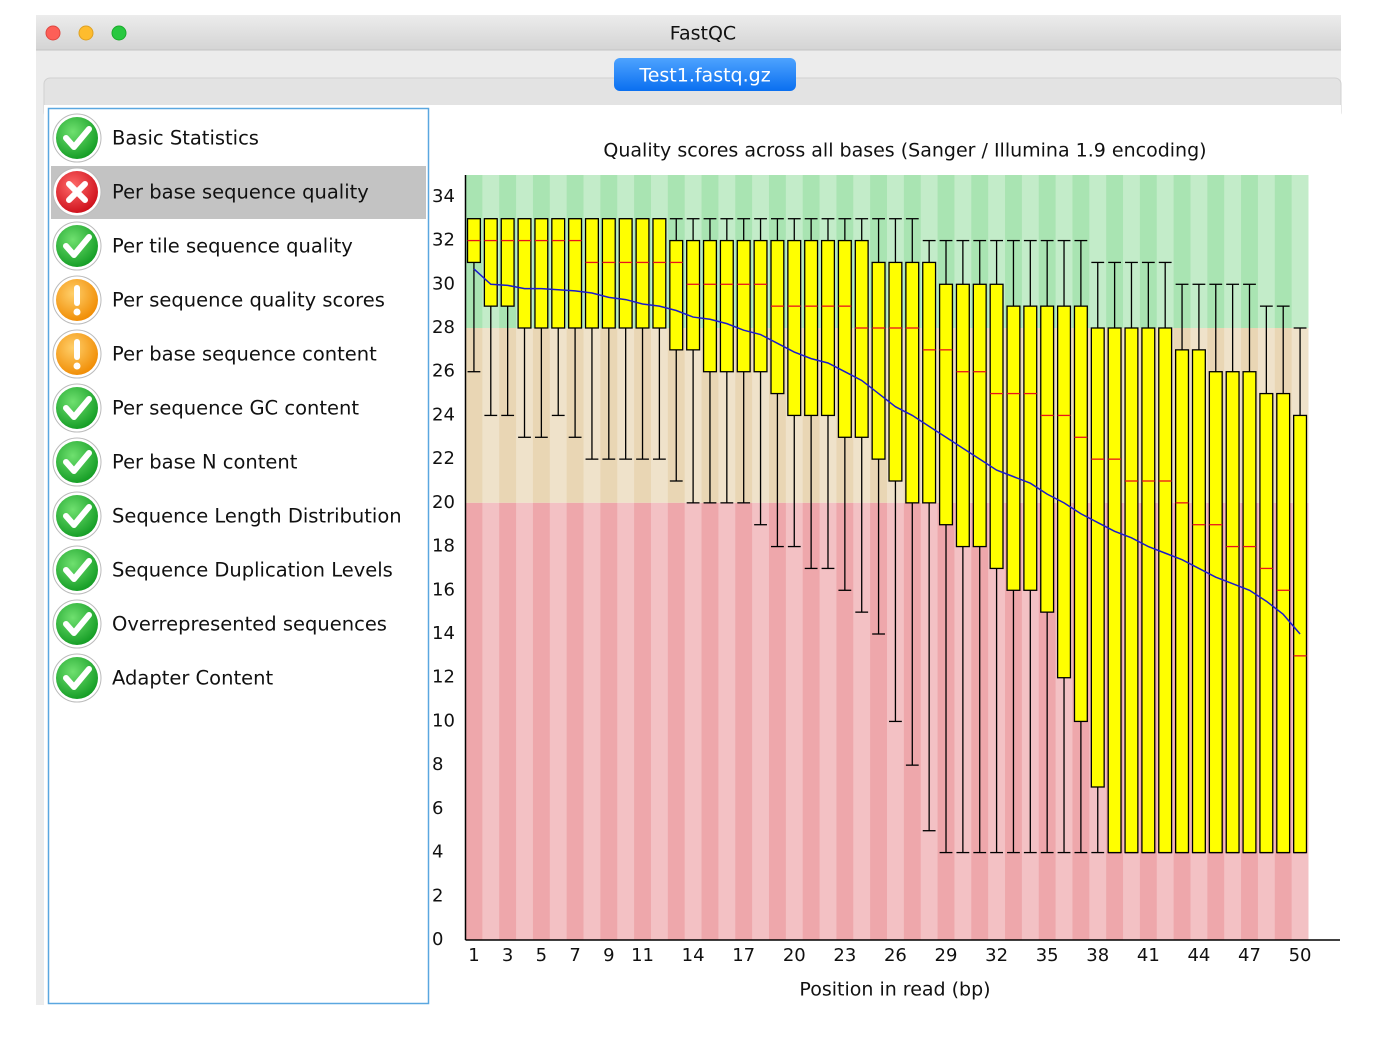 This screenshot has width=1377, height=1040. Describe the element at coordinates (232, 246) in the screenshot. I see `module-name: Per tile sequence quality` at that location.